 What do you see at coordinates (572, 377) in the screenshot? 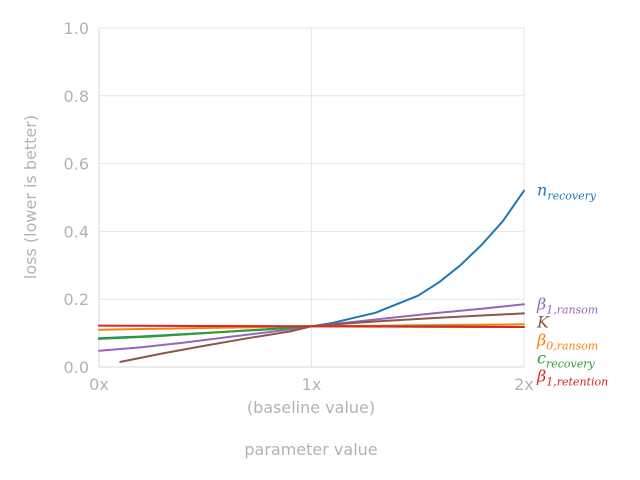
I see `series-label: β1,retention` at bounding box center [572, 377].